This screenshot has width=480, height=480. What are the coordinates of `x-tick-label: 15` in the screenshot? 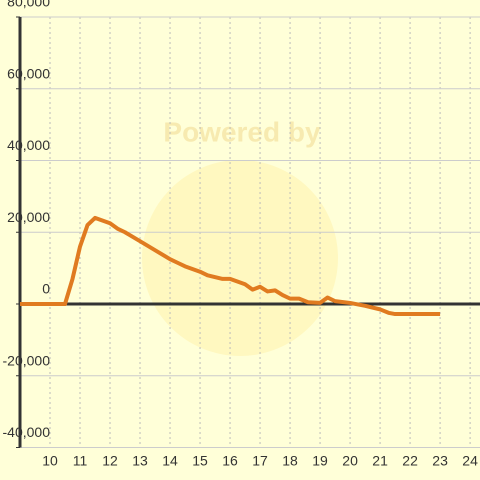 It's located at (200, 461).